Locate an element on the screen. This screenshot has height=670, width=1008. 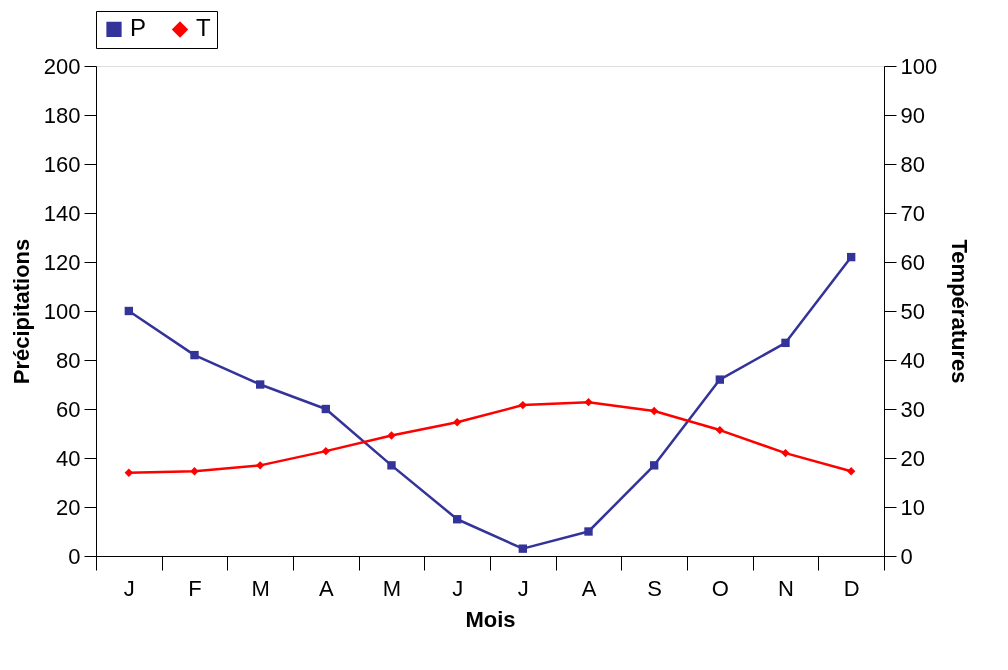
x-tick-label: S is located at coordinates (655, 588).